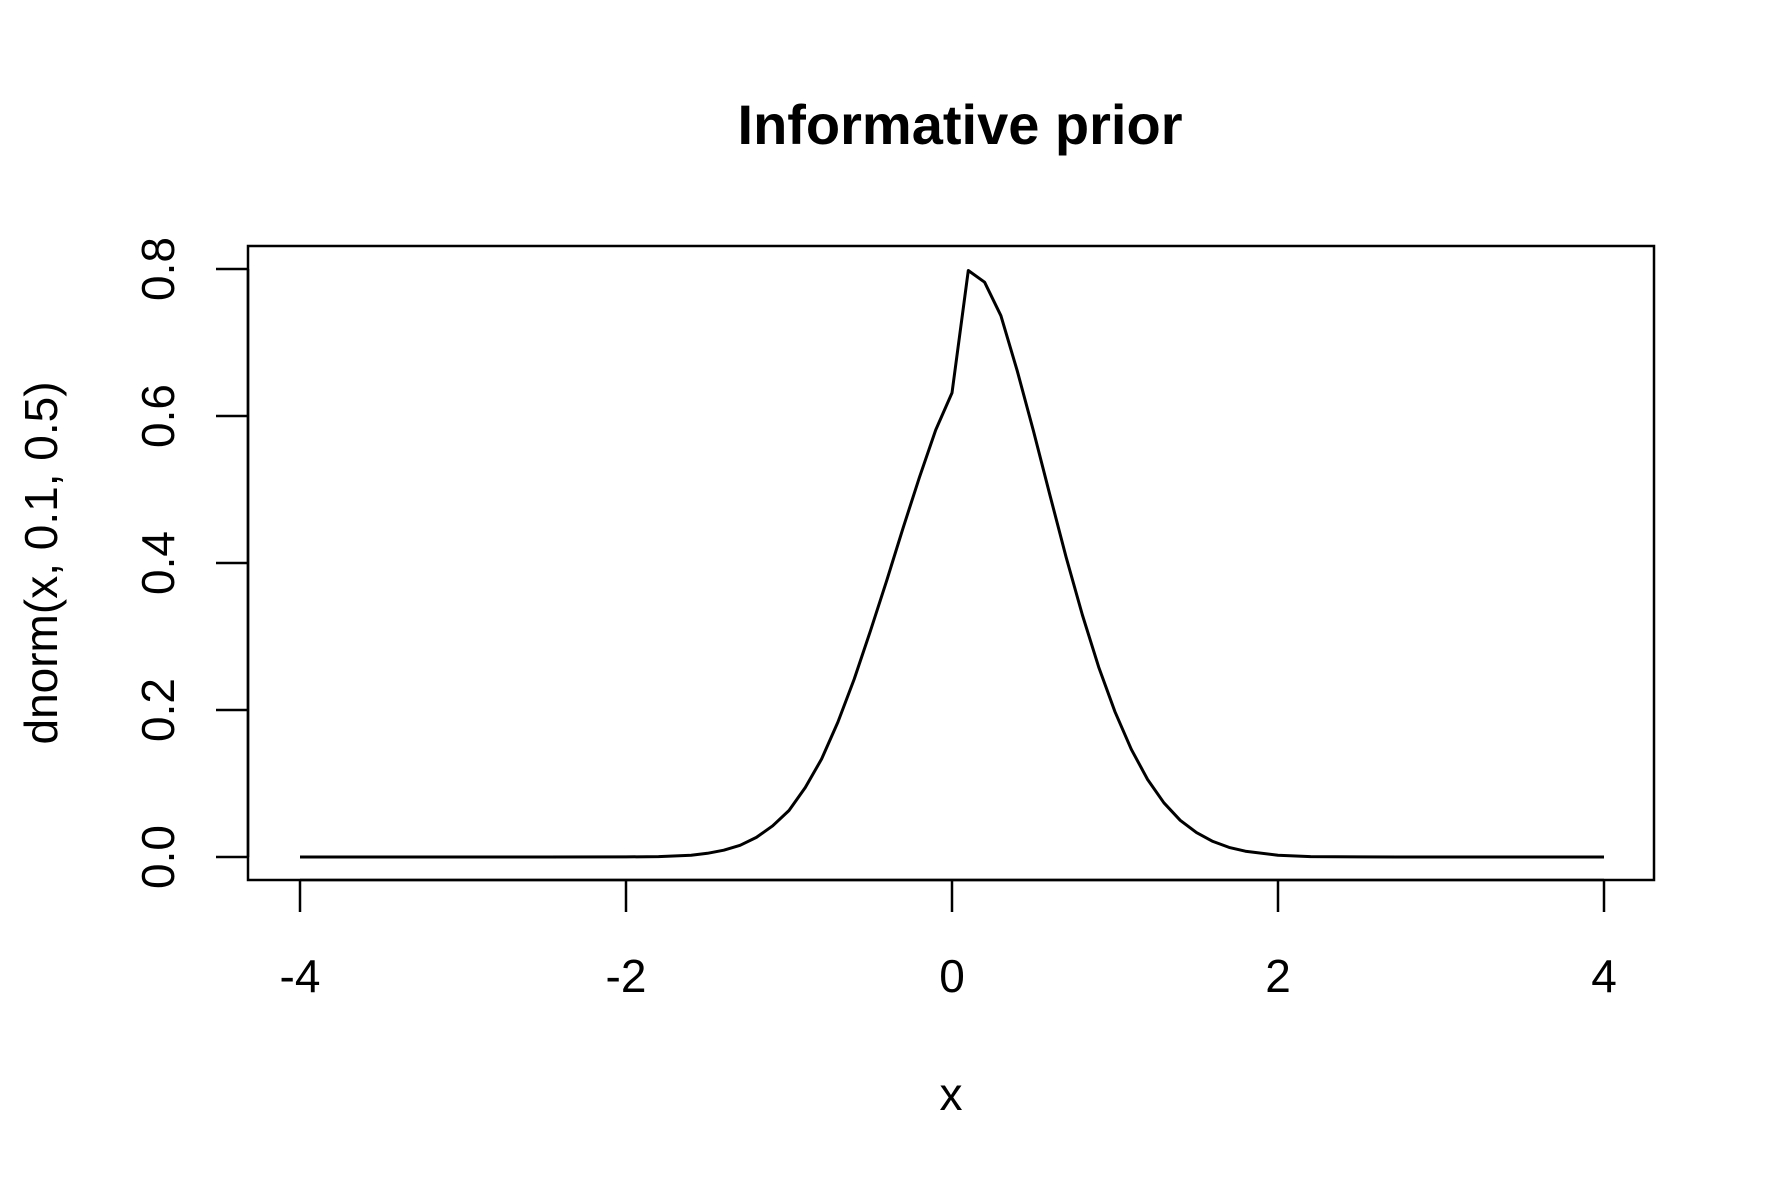  What do you see at coordinates (951, 1094) in the screenshot?
I see `x-axis-label: x` at bounding box center [951, 1094].